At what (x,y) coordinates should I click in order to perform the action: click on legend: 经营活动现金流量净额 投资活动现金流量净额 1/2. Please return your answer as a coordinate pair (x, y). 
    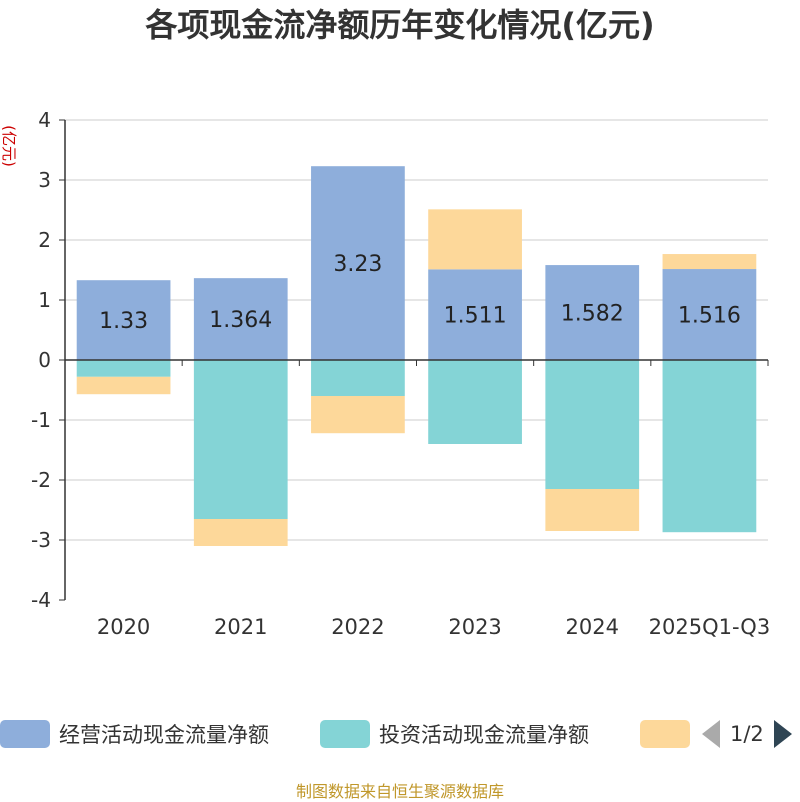
    Looking at the image, I should click on (400, 734).